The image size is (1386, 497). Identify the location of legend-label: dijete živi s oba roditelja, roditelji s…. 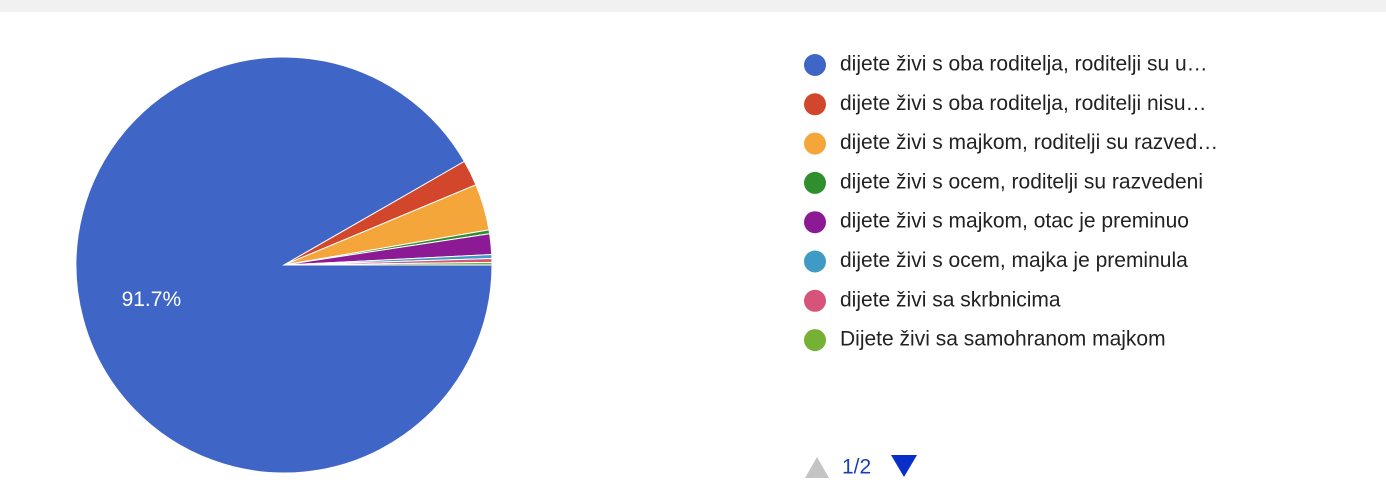
(1024, 64).